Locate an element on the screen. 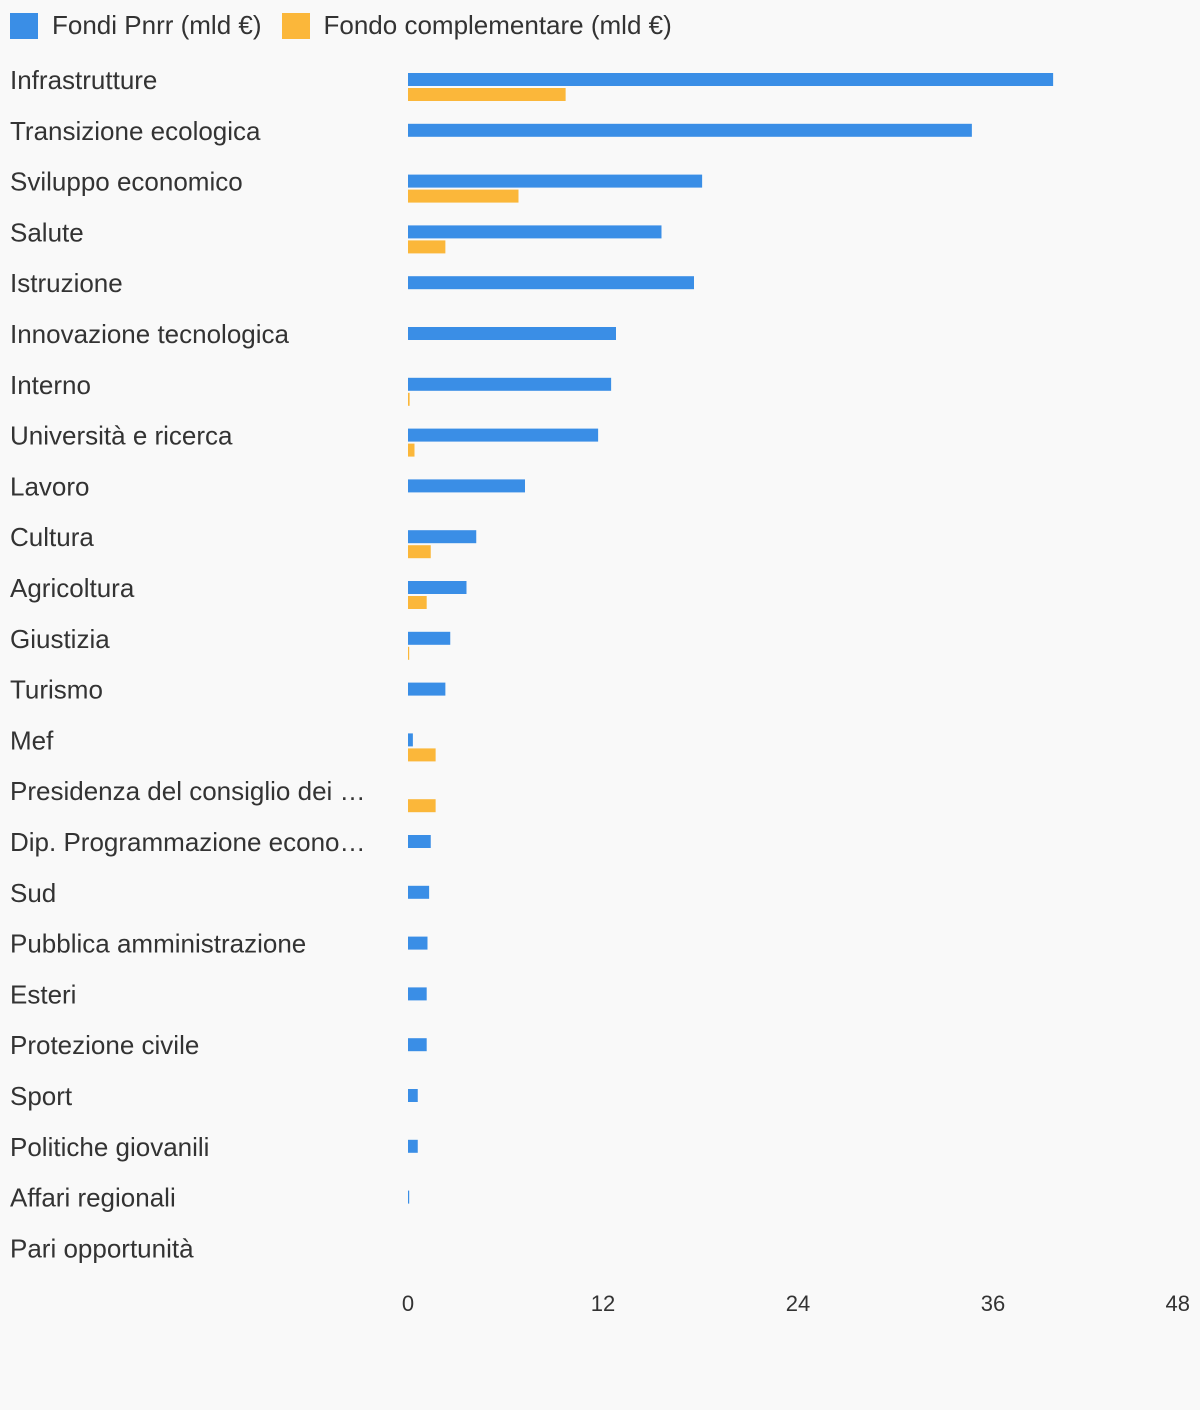 The image size is (1200, 1410). category-label: Cultura is located at coordinates (52, 537).